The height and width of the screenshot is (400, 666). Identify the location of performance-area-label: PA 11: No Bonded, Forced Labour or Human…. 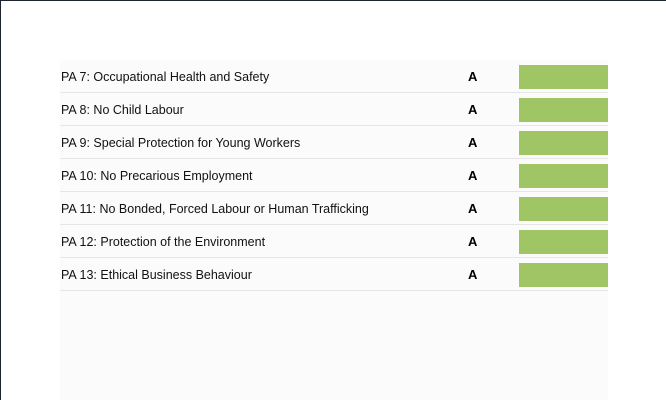
(215, 209).